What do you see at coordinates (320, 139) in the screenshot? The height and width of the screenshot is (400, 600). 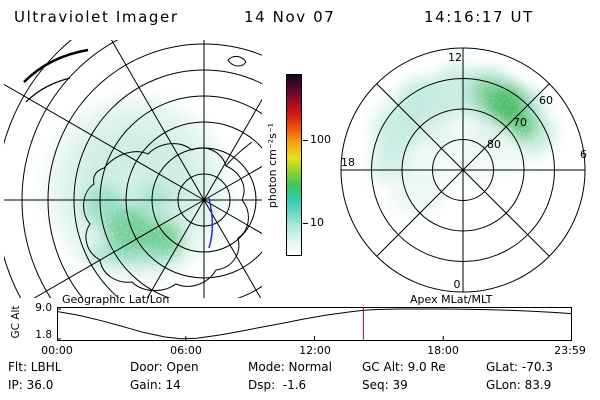 I see `colorbar-tick-100: 100` at bounding box center [320, 139].